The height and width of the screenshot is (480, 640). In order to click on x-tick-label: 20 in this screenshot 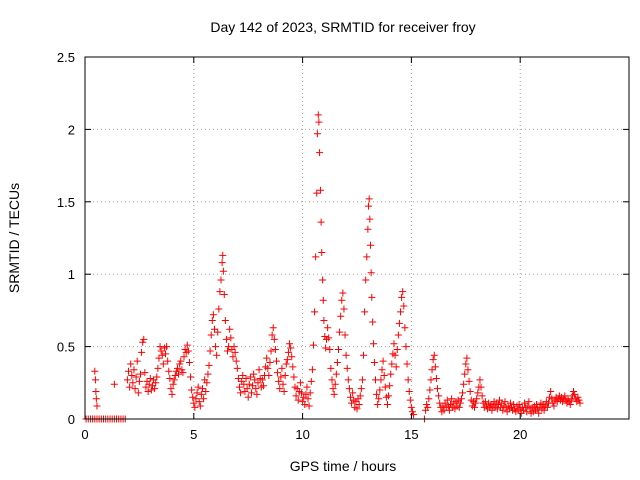, I will do `click(520, 434)`.